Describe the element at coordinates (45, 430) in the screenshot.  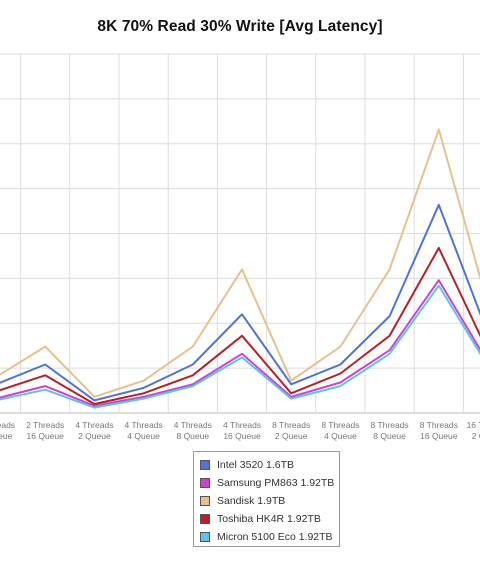
I see `x-tick-label: 2 Threads 16 Queue` at that location.